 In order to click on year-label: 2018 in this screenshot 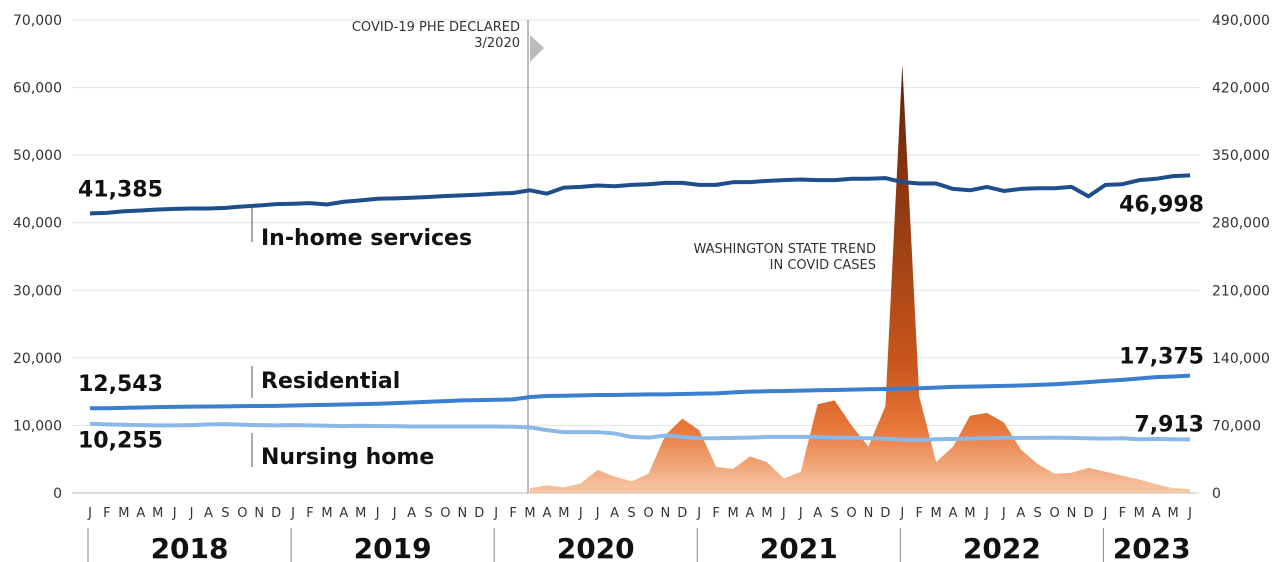, I will do `click(190, 547)`.